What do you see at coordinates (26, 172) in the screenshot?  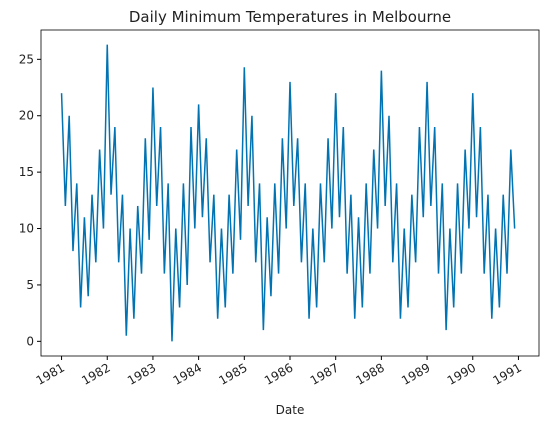 I see `y-tick-label: 15` at bounding box center [26, 172].